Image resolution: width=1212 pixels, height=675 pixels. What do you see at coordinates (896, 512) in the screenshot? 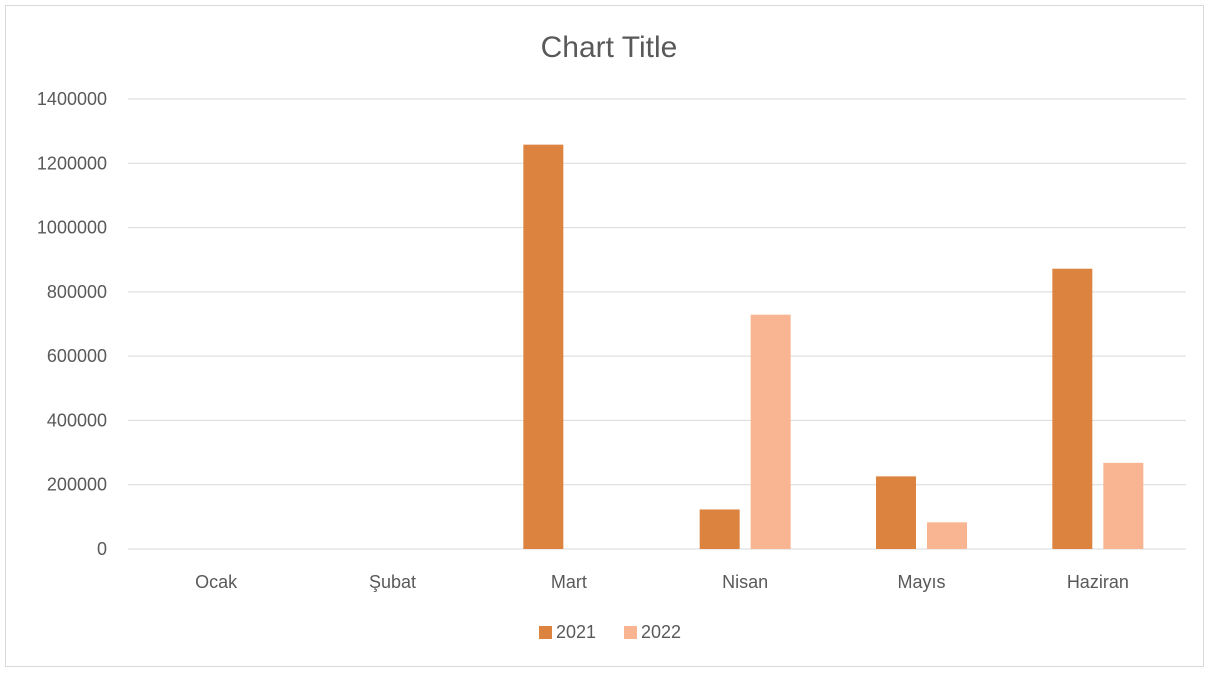
I see `bar-2021-Mayıs` at bounding box center [896, 512].